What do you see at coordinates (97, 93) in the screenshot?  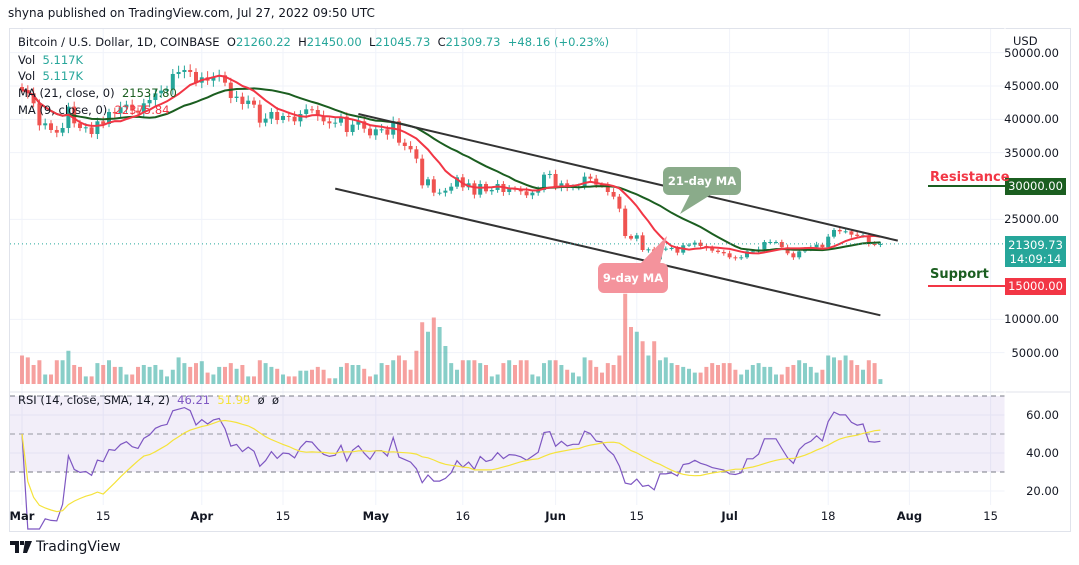 I see `ma21-legend: MA (21, close, 0) 21537.80` at bounding box center [97, 93].